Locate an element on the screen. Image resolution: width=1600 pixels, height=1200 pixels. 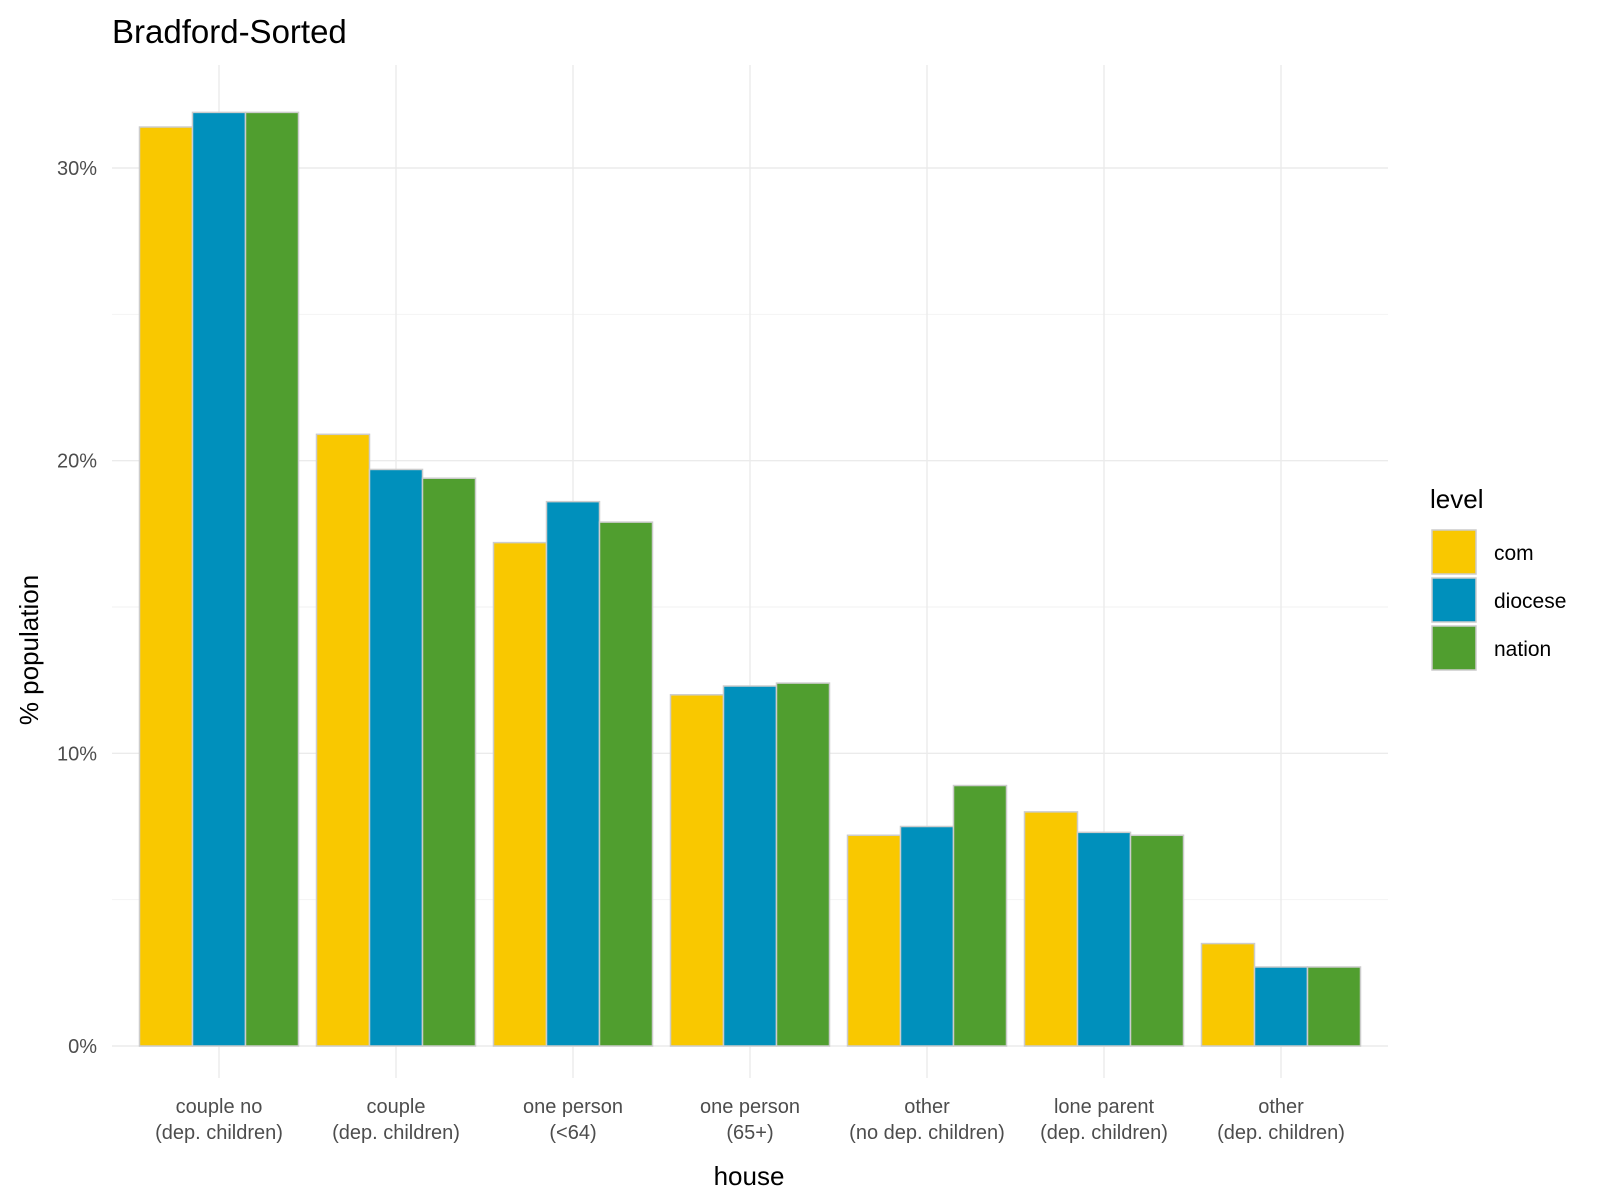
x-tick-label: one person (<64) is located at coordinates (573, 1120).